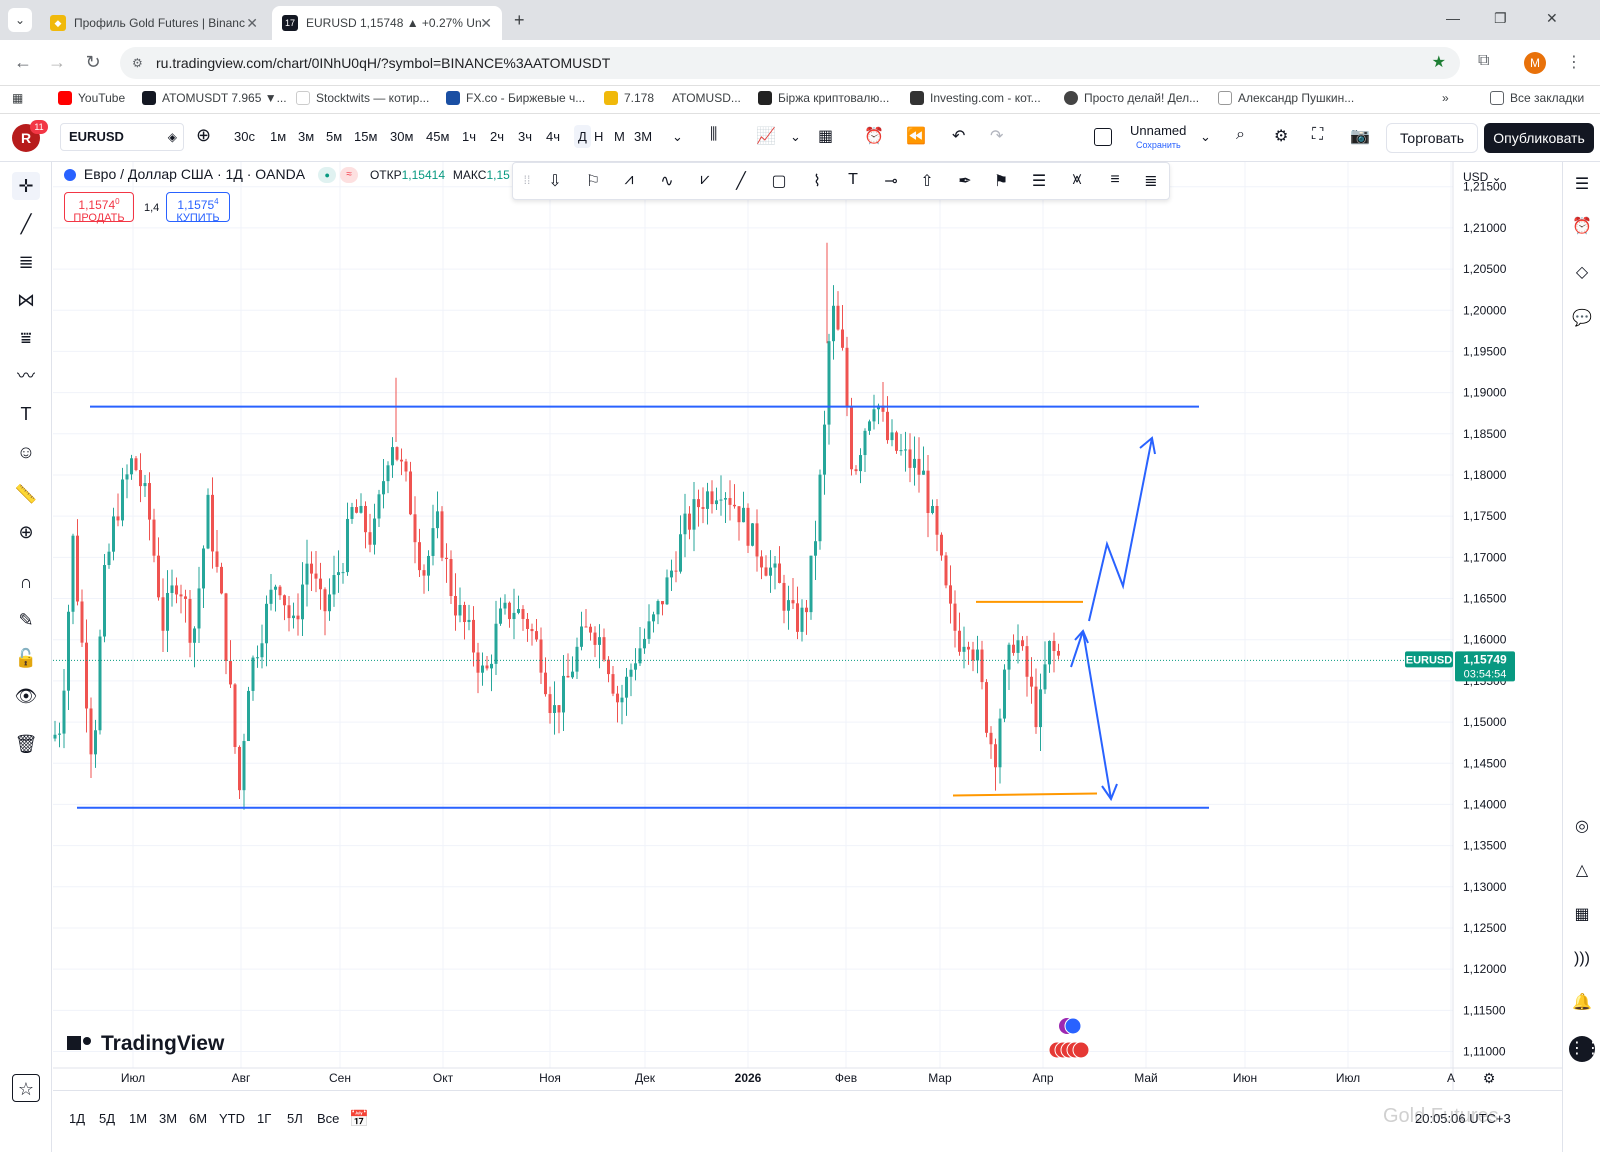 The width and height of the screenshot is (1600, 1152). I want to click on bookmark-binance: 7.178, so click(629, 98).